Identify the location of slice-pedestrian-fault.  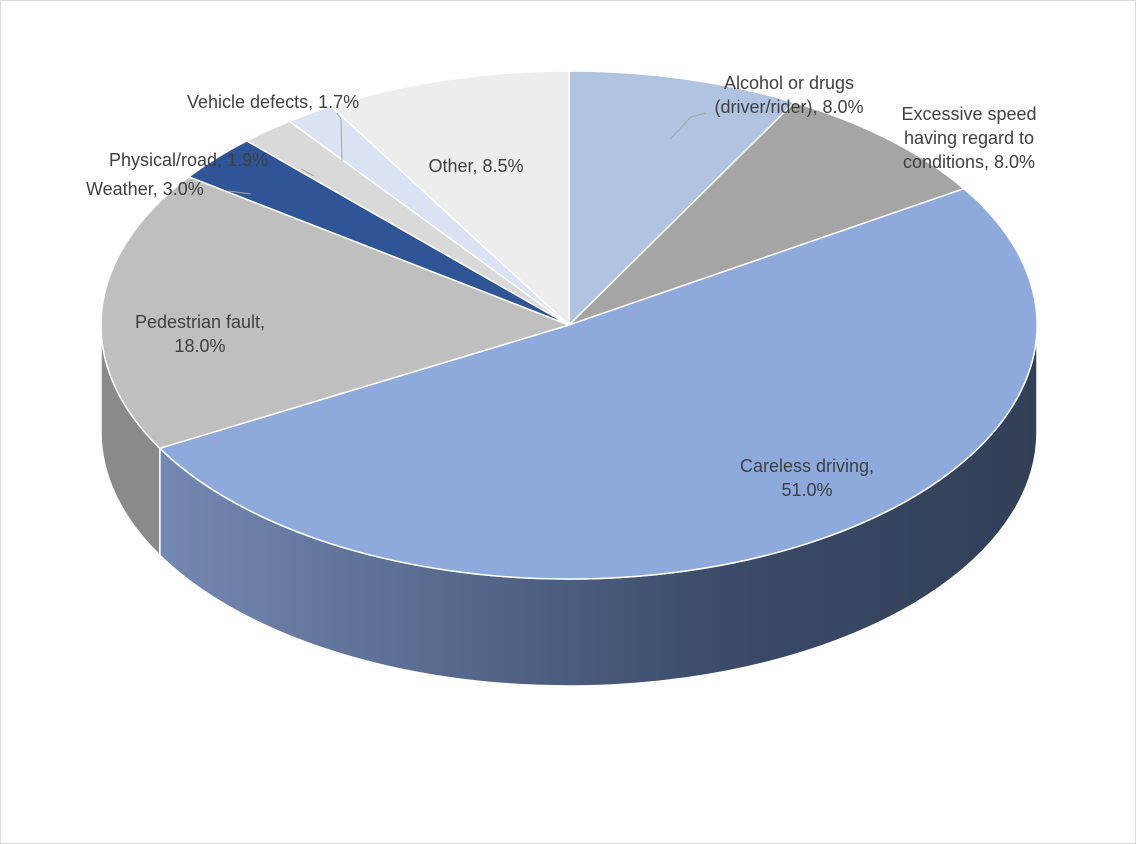
(335, 313).